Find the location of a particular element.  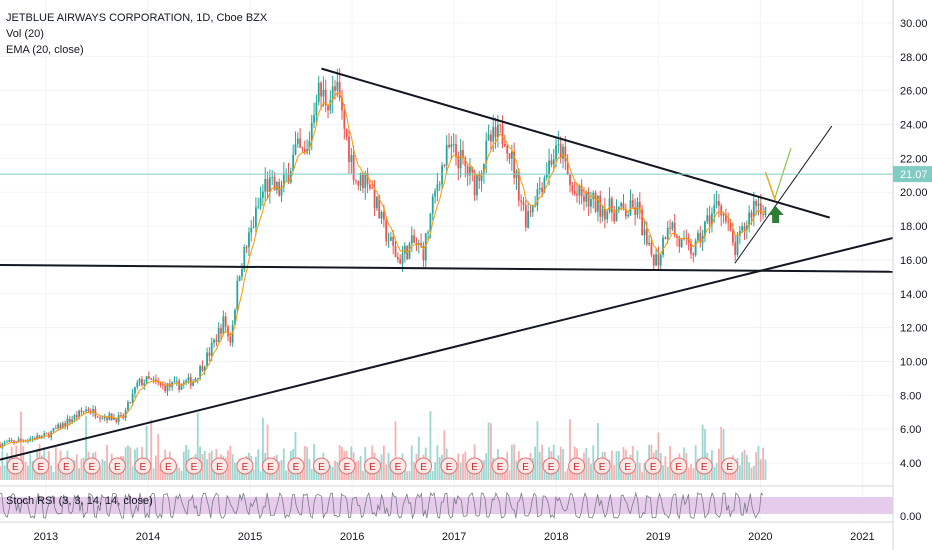

stoch-rsi-label: Stoch RSI (3, 3, 14, 14, close) is located at coordinates (79, 501).